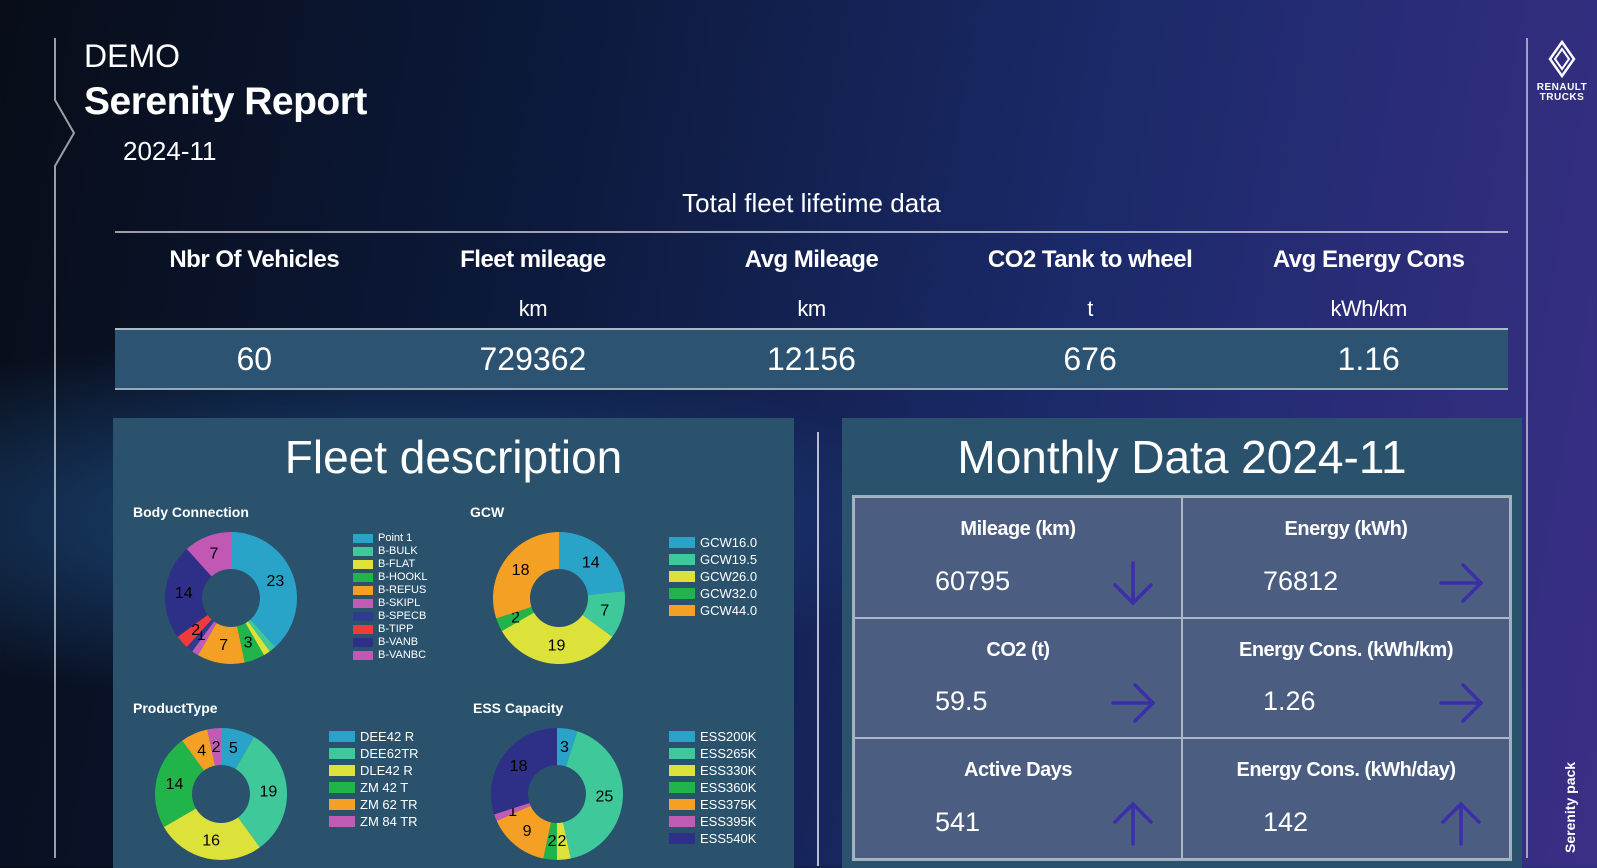 The width and height of the screenshot is (1597, 868). What do you see at coordinates (374, 804) in the screenshot?
I see `legend-item: ZM 62 TR` at bounding box center [374, 804].